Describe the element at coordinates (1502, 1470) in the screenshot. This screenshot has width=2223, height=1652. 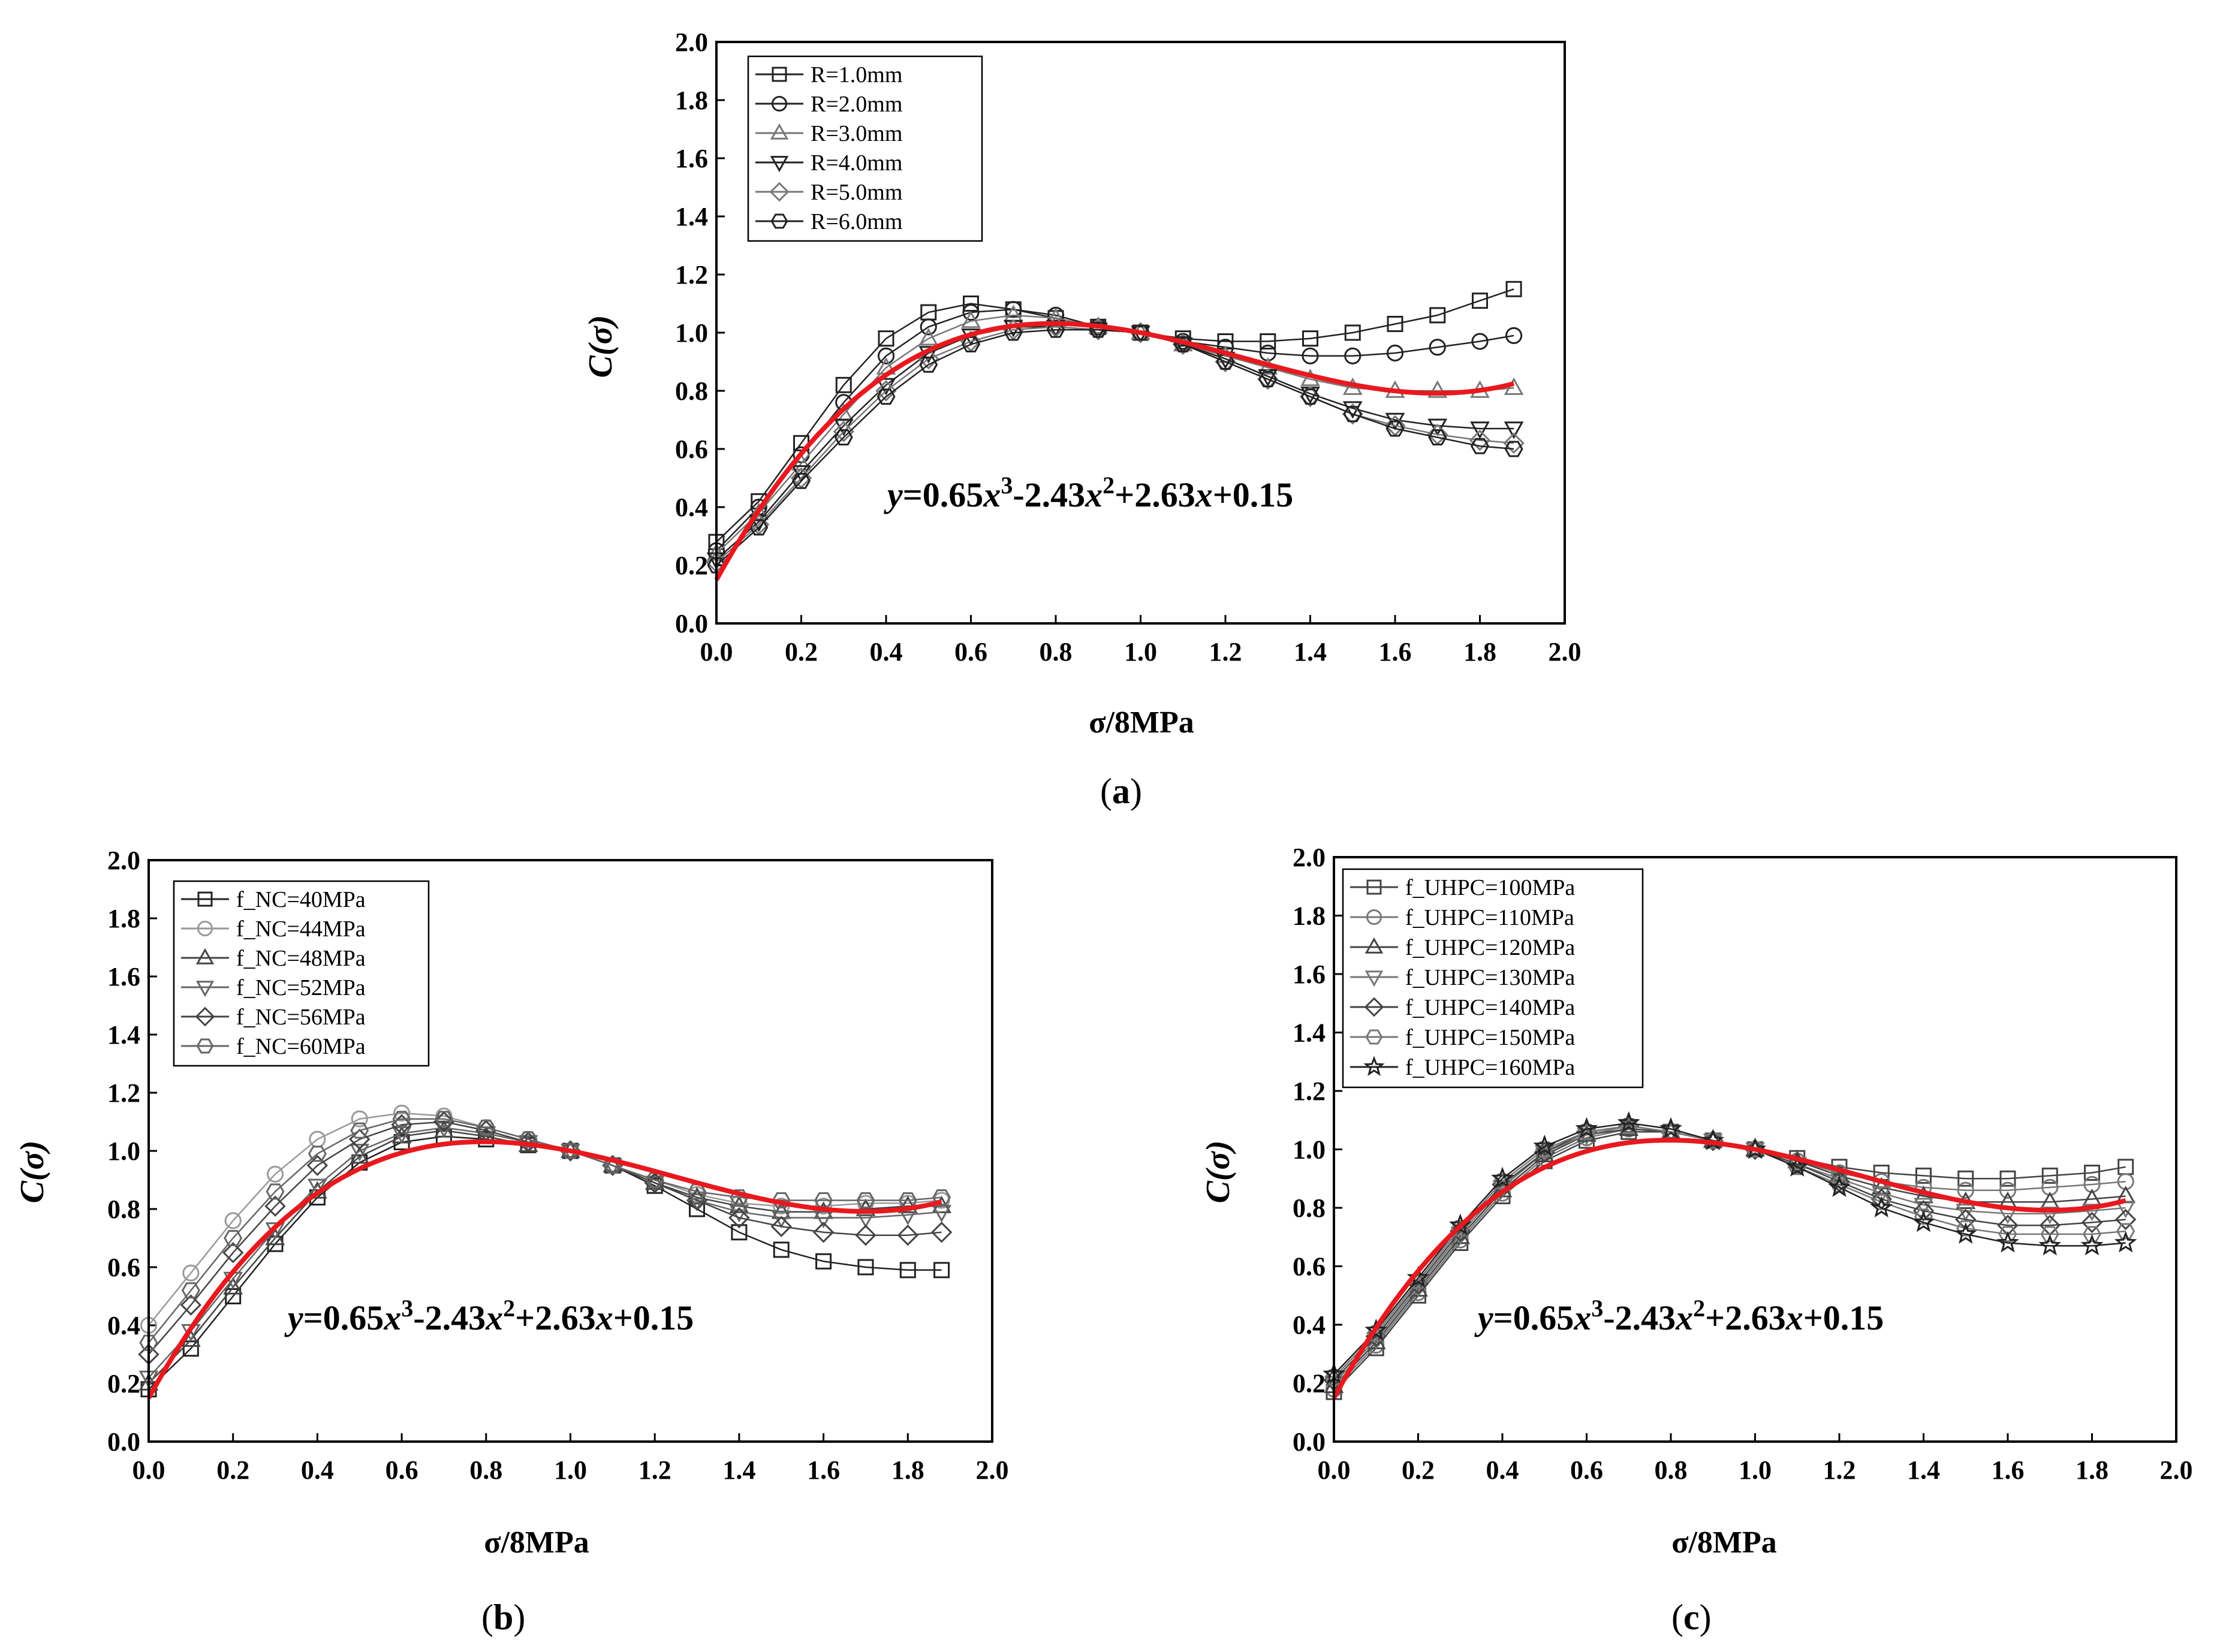
I see `x-tick-label: 0.4` at that location.